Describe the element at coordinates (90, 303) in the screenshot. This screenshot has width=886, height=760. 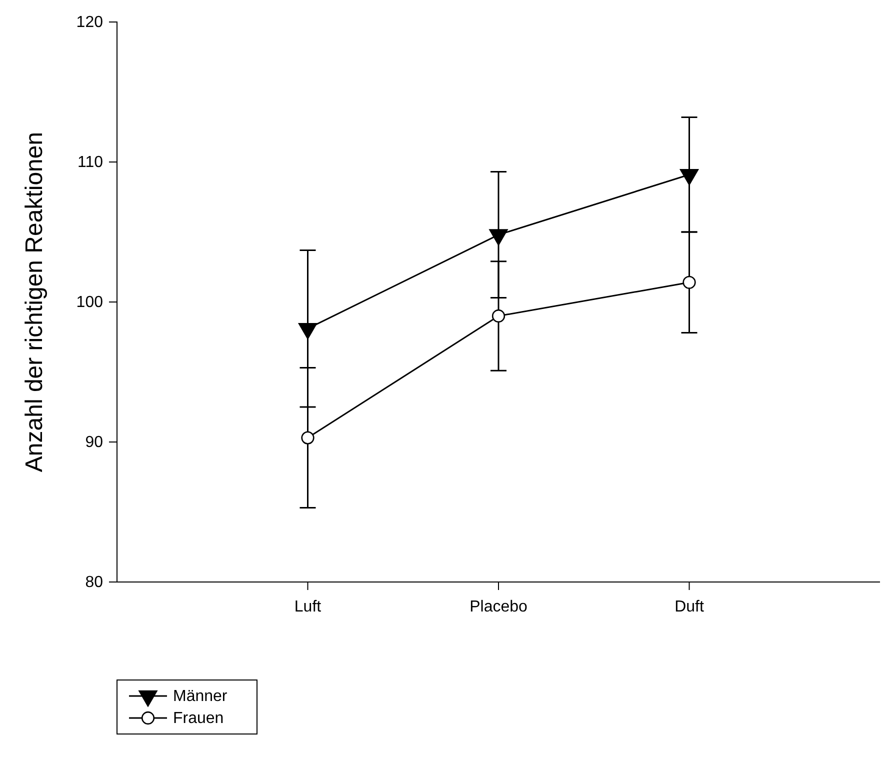
I see `y-tick-label: 100` at that location.